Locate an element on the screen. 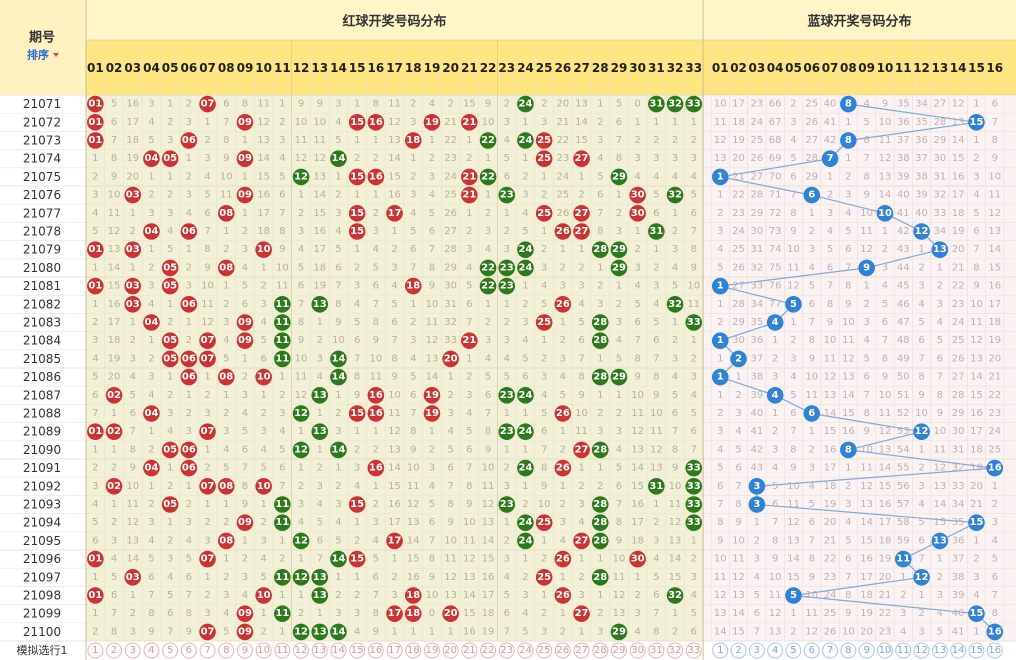  issue-number: 21093 is located at coordinates (42, 505).